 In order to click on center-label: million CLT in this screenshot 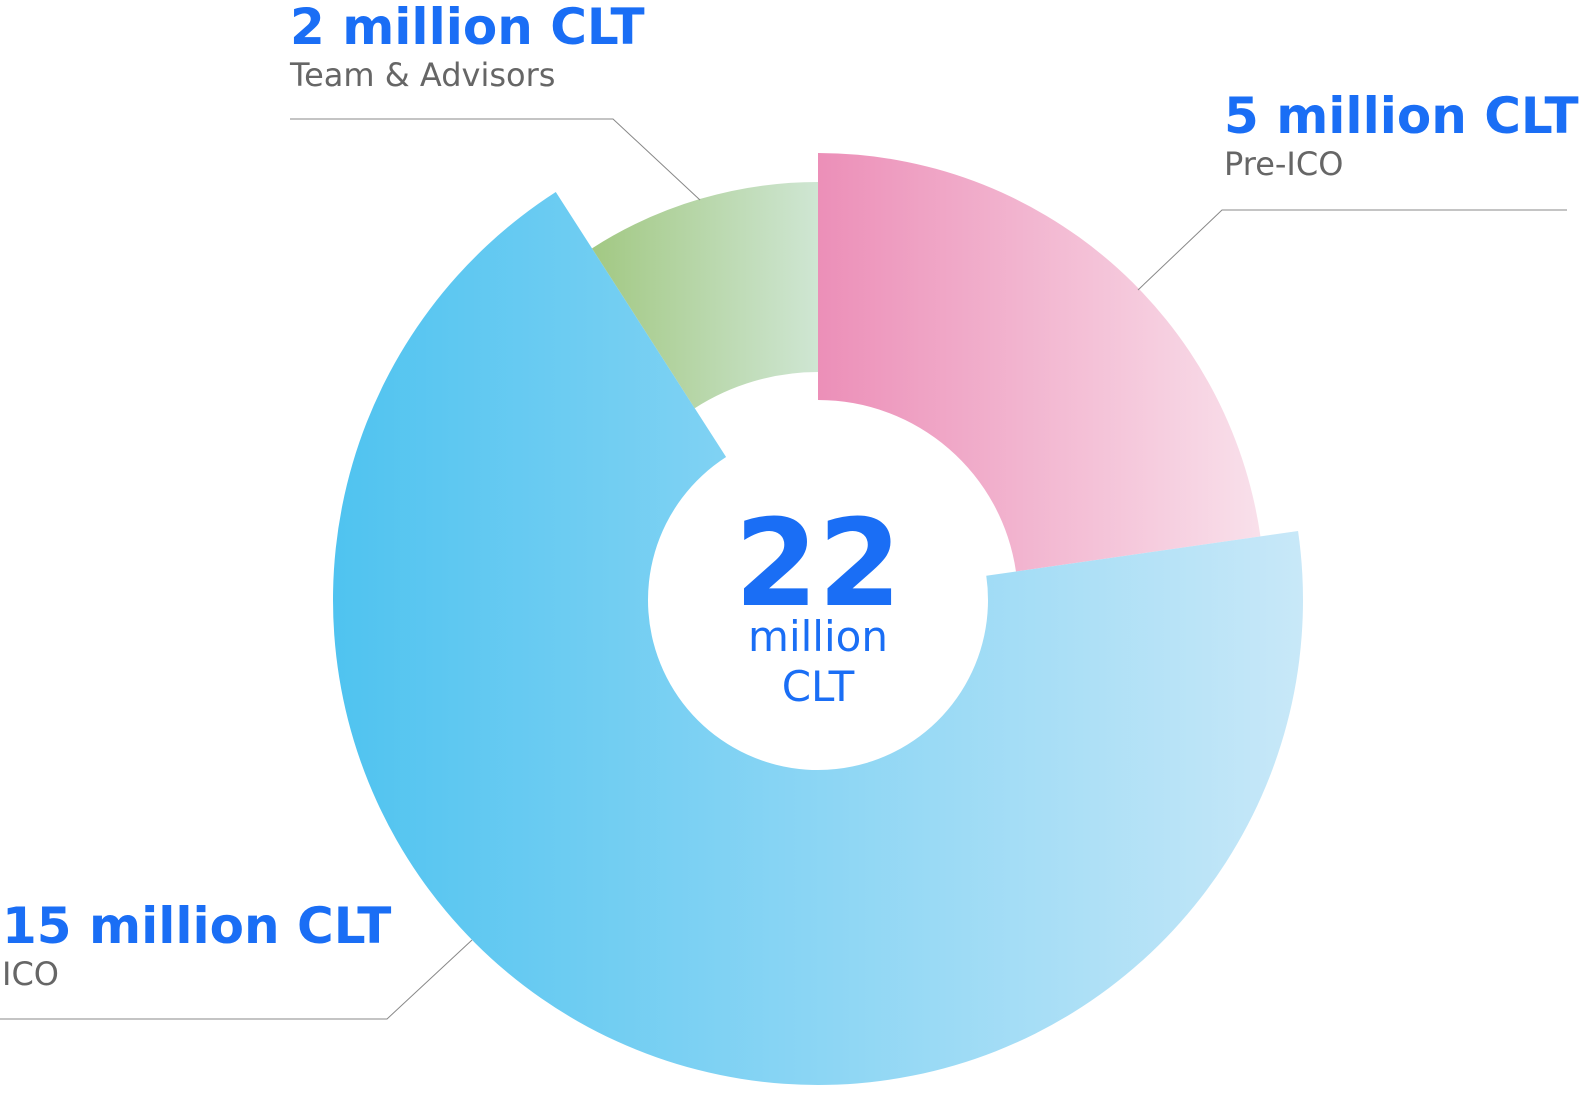, I will do `click(818, 661)`.